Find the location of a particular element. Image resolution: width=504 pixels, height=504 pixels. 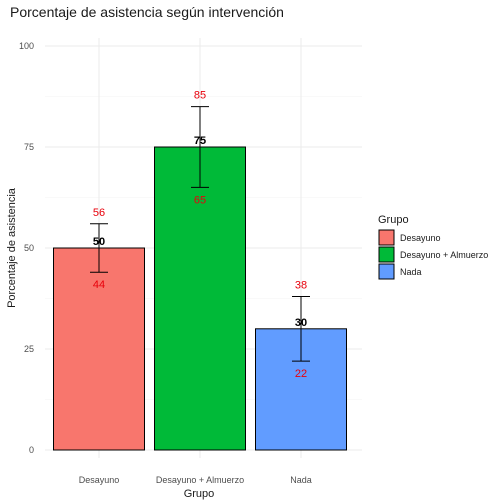

upper-bound-label: 85 is located at coordinates (200, 96).